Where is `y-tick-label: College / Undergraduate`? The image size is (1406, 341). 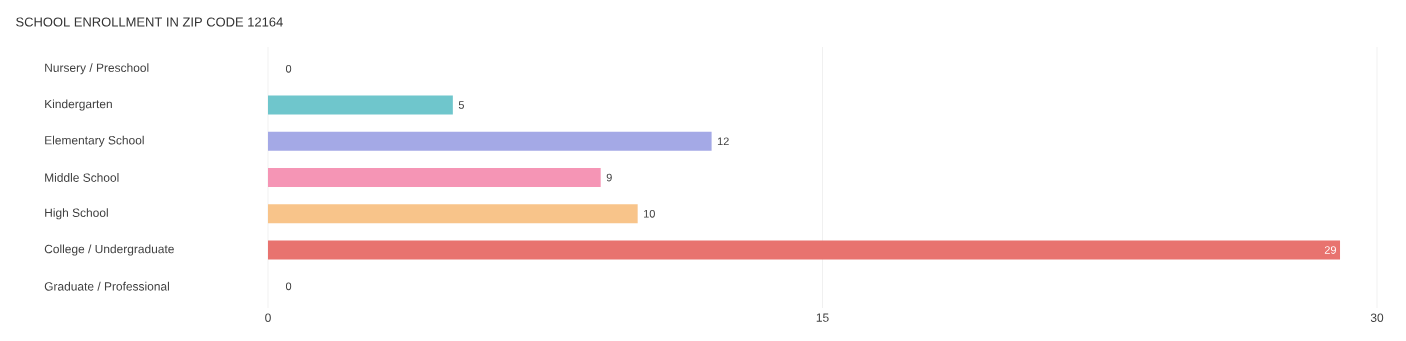 y-tick-label: College / Undergraduate is located at coordinates (109, 250).